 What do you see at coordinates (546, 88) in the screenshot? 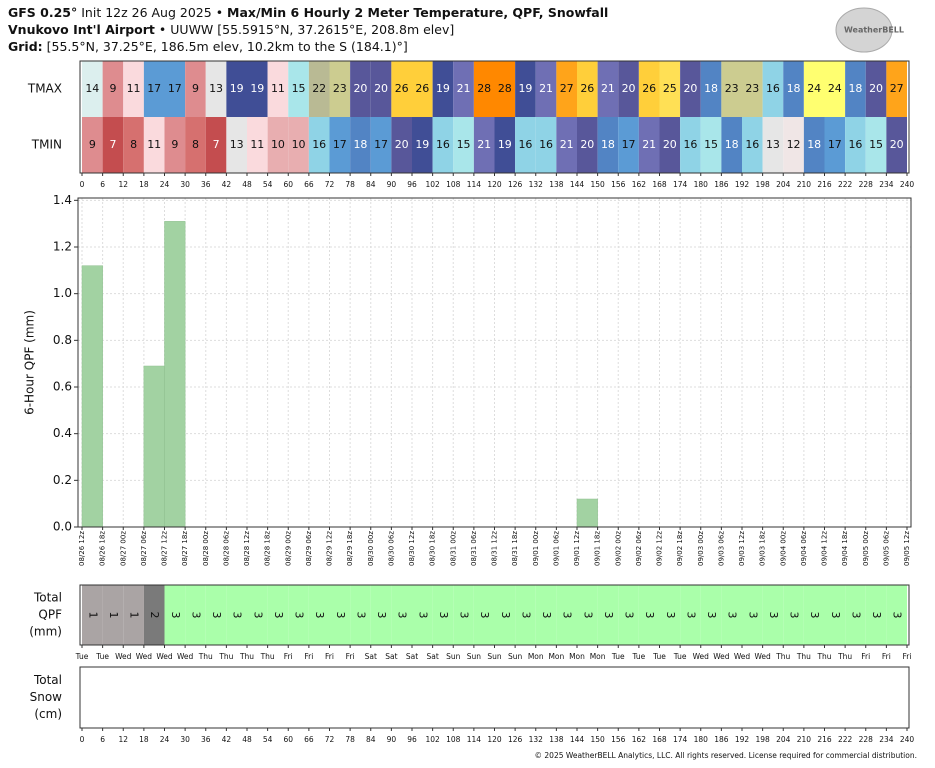
I see `temp-label: 21` at bounding box center [546, 88].